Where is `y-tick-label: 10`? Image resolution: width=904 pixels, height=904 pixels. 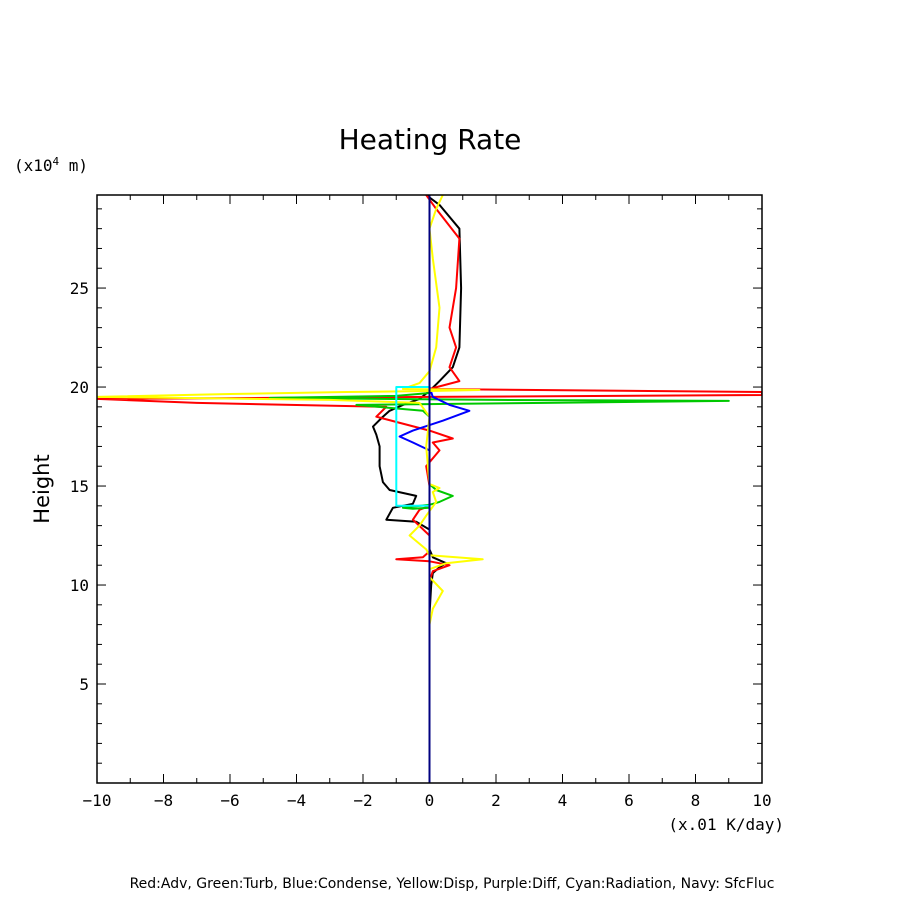 y-tick-label: 10 is located at coordinates (79, 585).